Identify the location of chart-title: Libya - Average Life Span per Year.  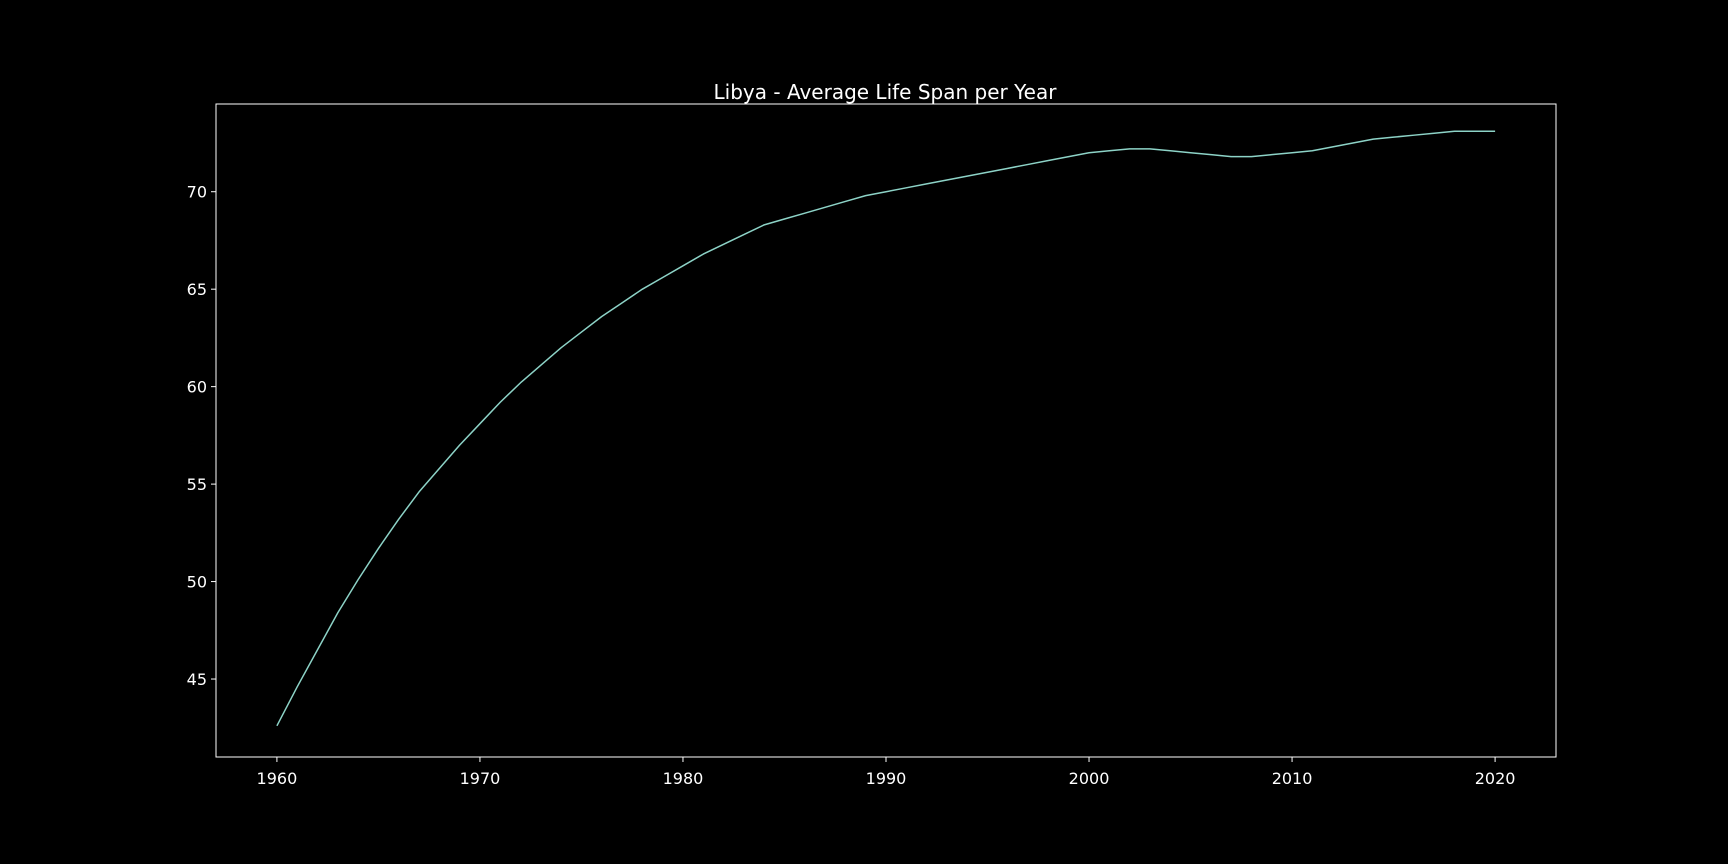
(886, 92).